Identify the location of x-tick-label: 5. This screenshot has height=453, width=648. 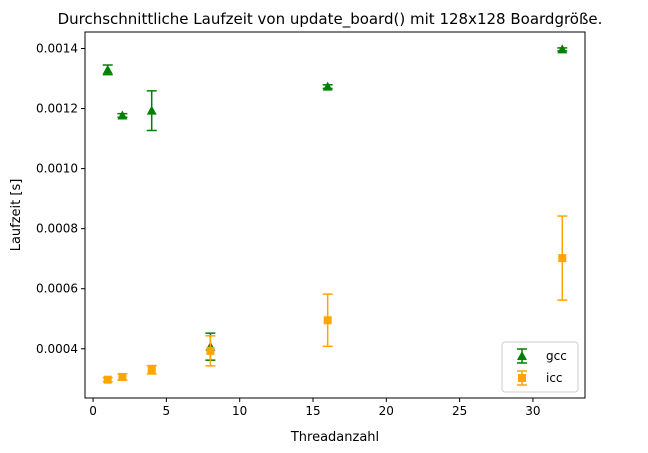
(167, 411).